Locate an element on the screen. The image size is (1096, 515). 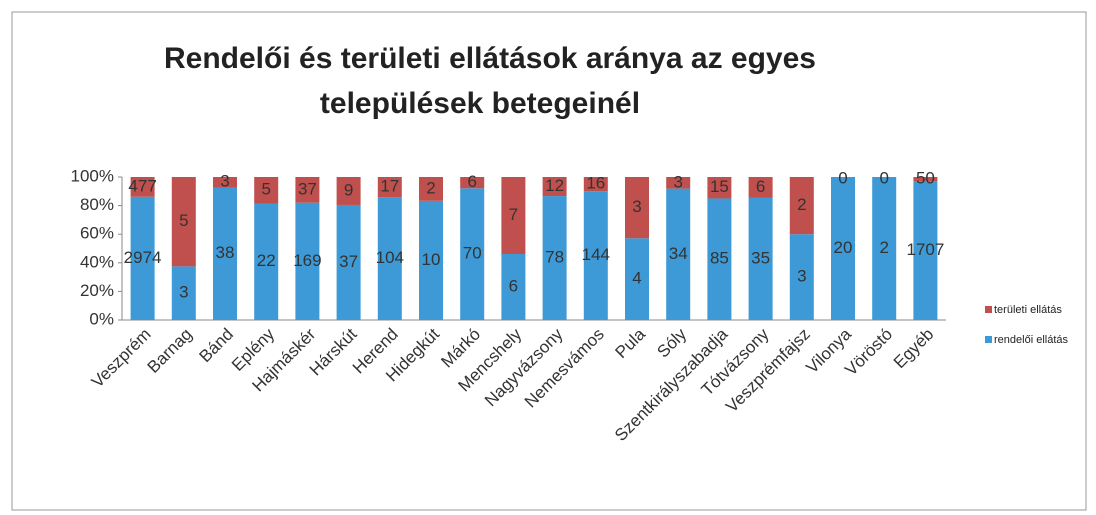
data-label: 70 is located at coordinates (472, 253).